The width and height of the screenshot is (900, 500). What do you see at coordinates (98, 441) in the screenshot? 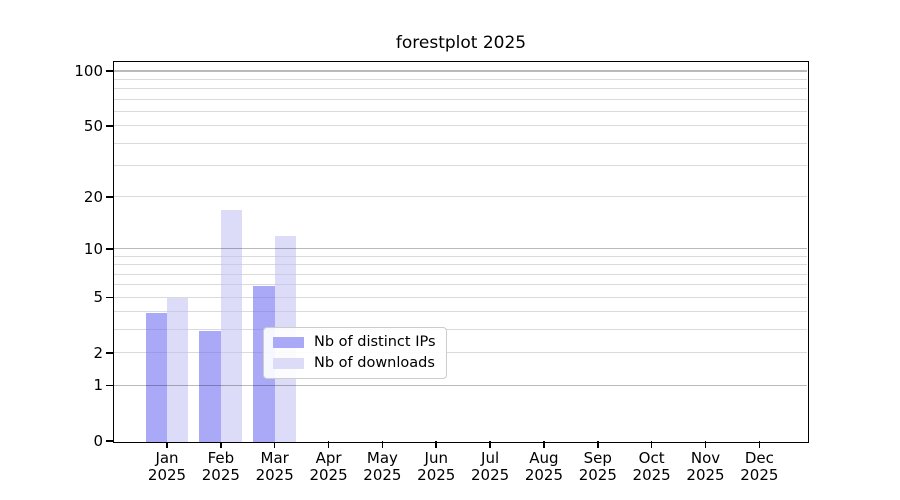
I see `y-axis-tick-label: 0` at bounding box center [98, 441].